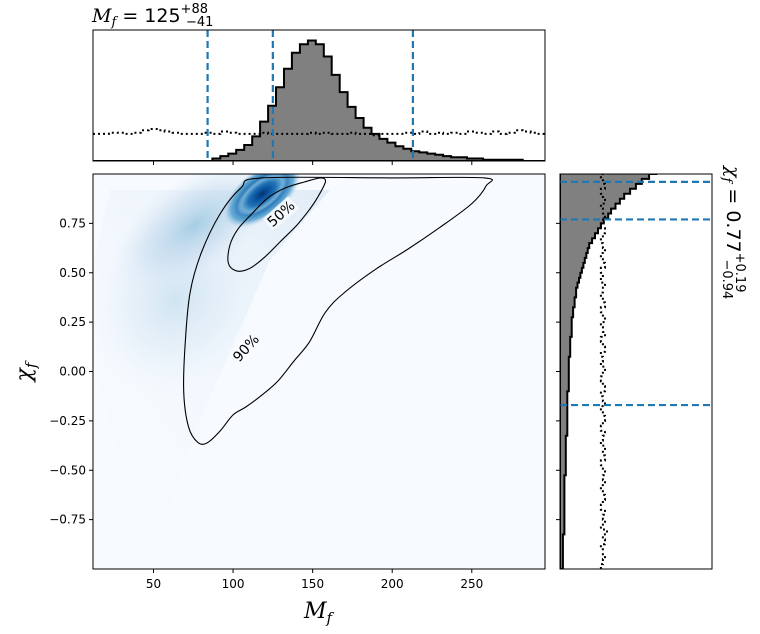  Describe the element at coordinates (152, 16) in the screenshot. I see `top-annotation: Mf = 125+88 −41` at that location.